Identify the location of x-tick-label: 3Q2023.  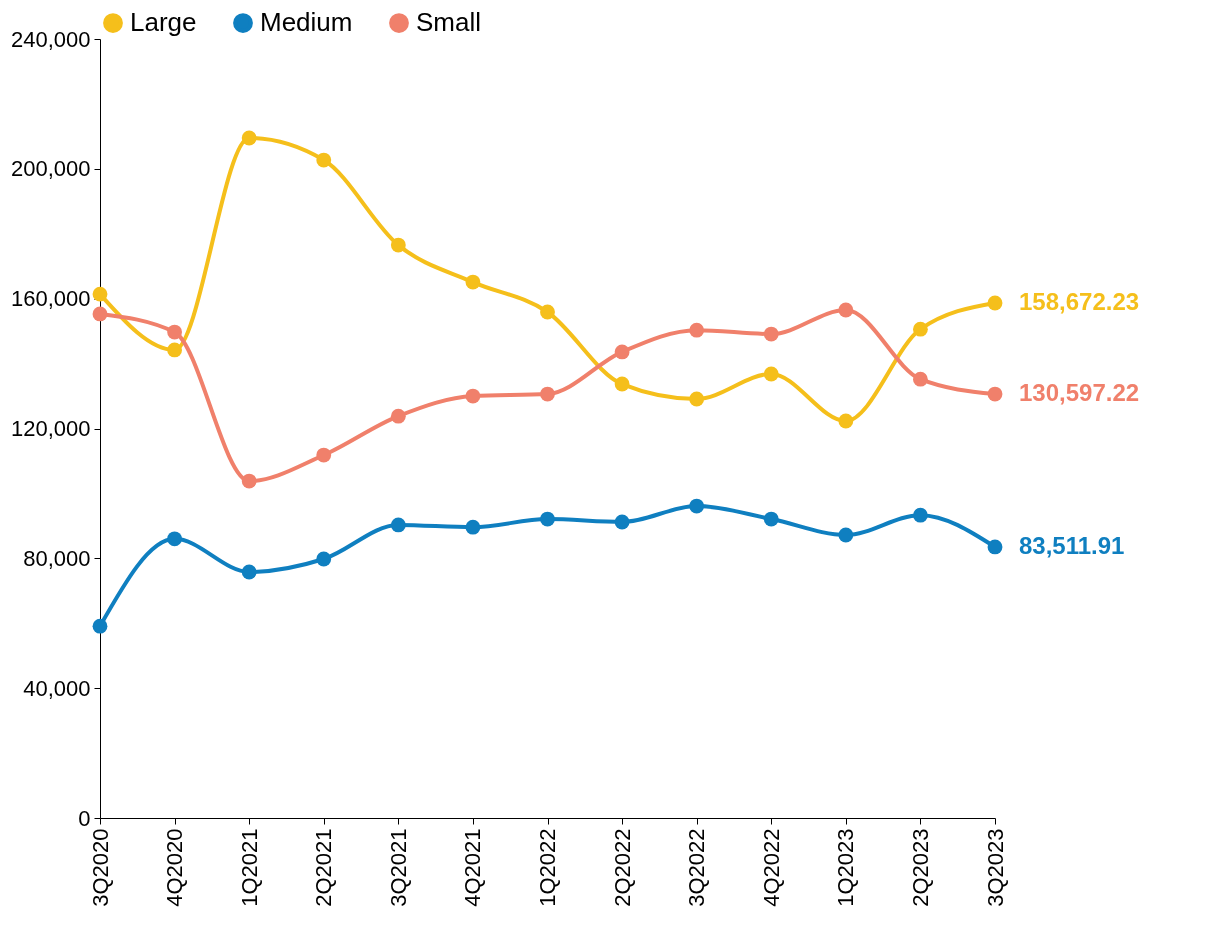
(995, 867).